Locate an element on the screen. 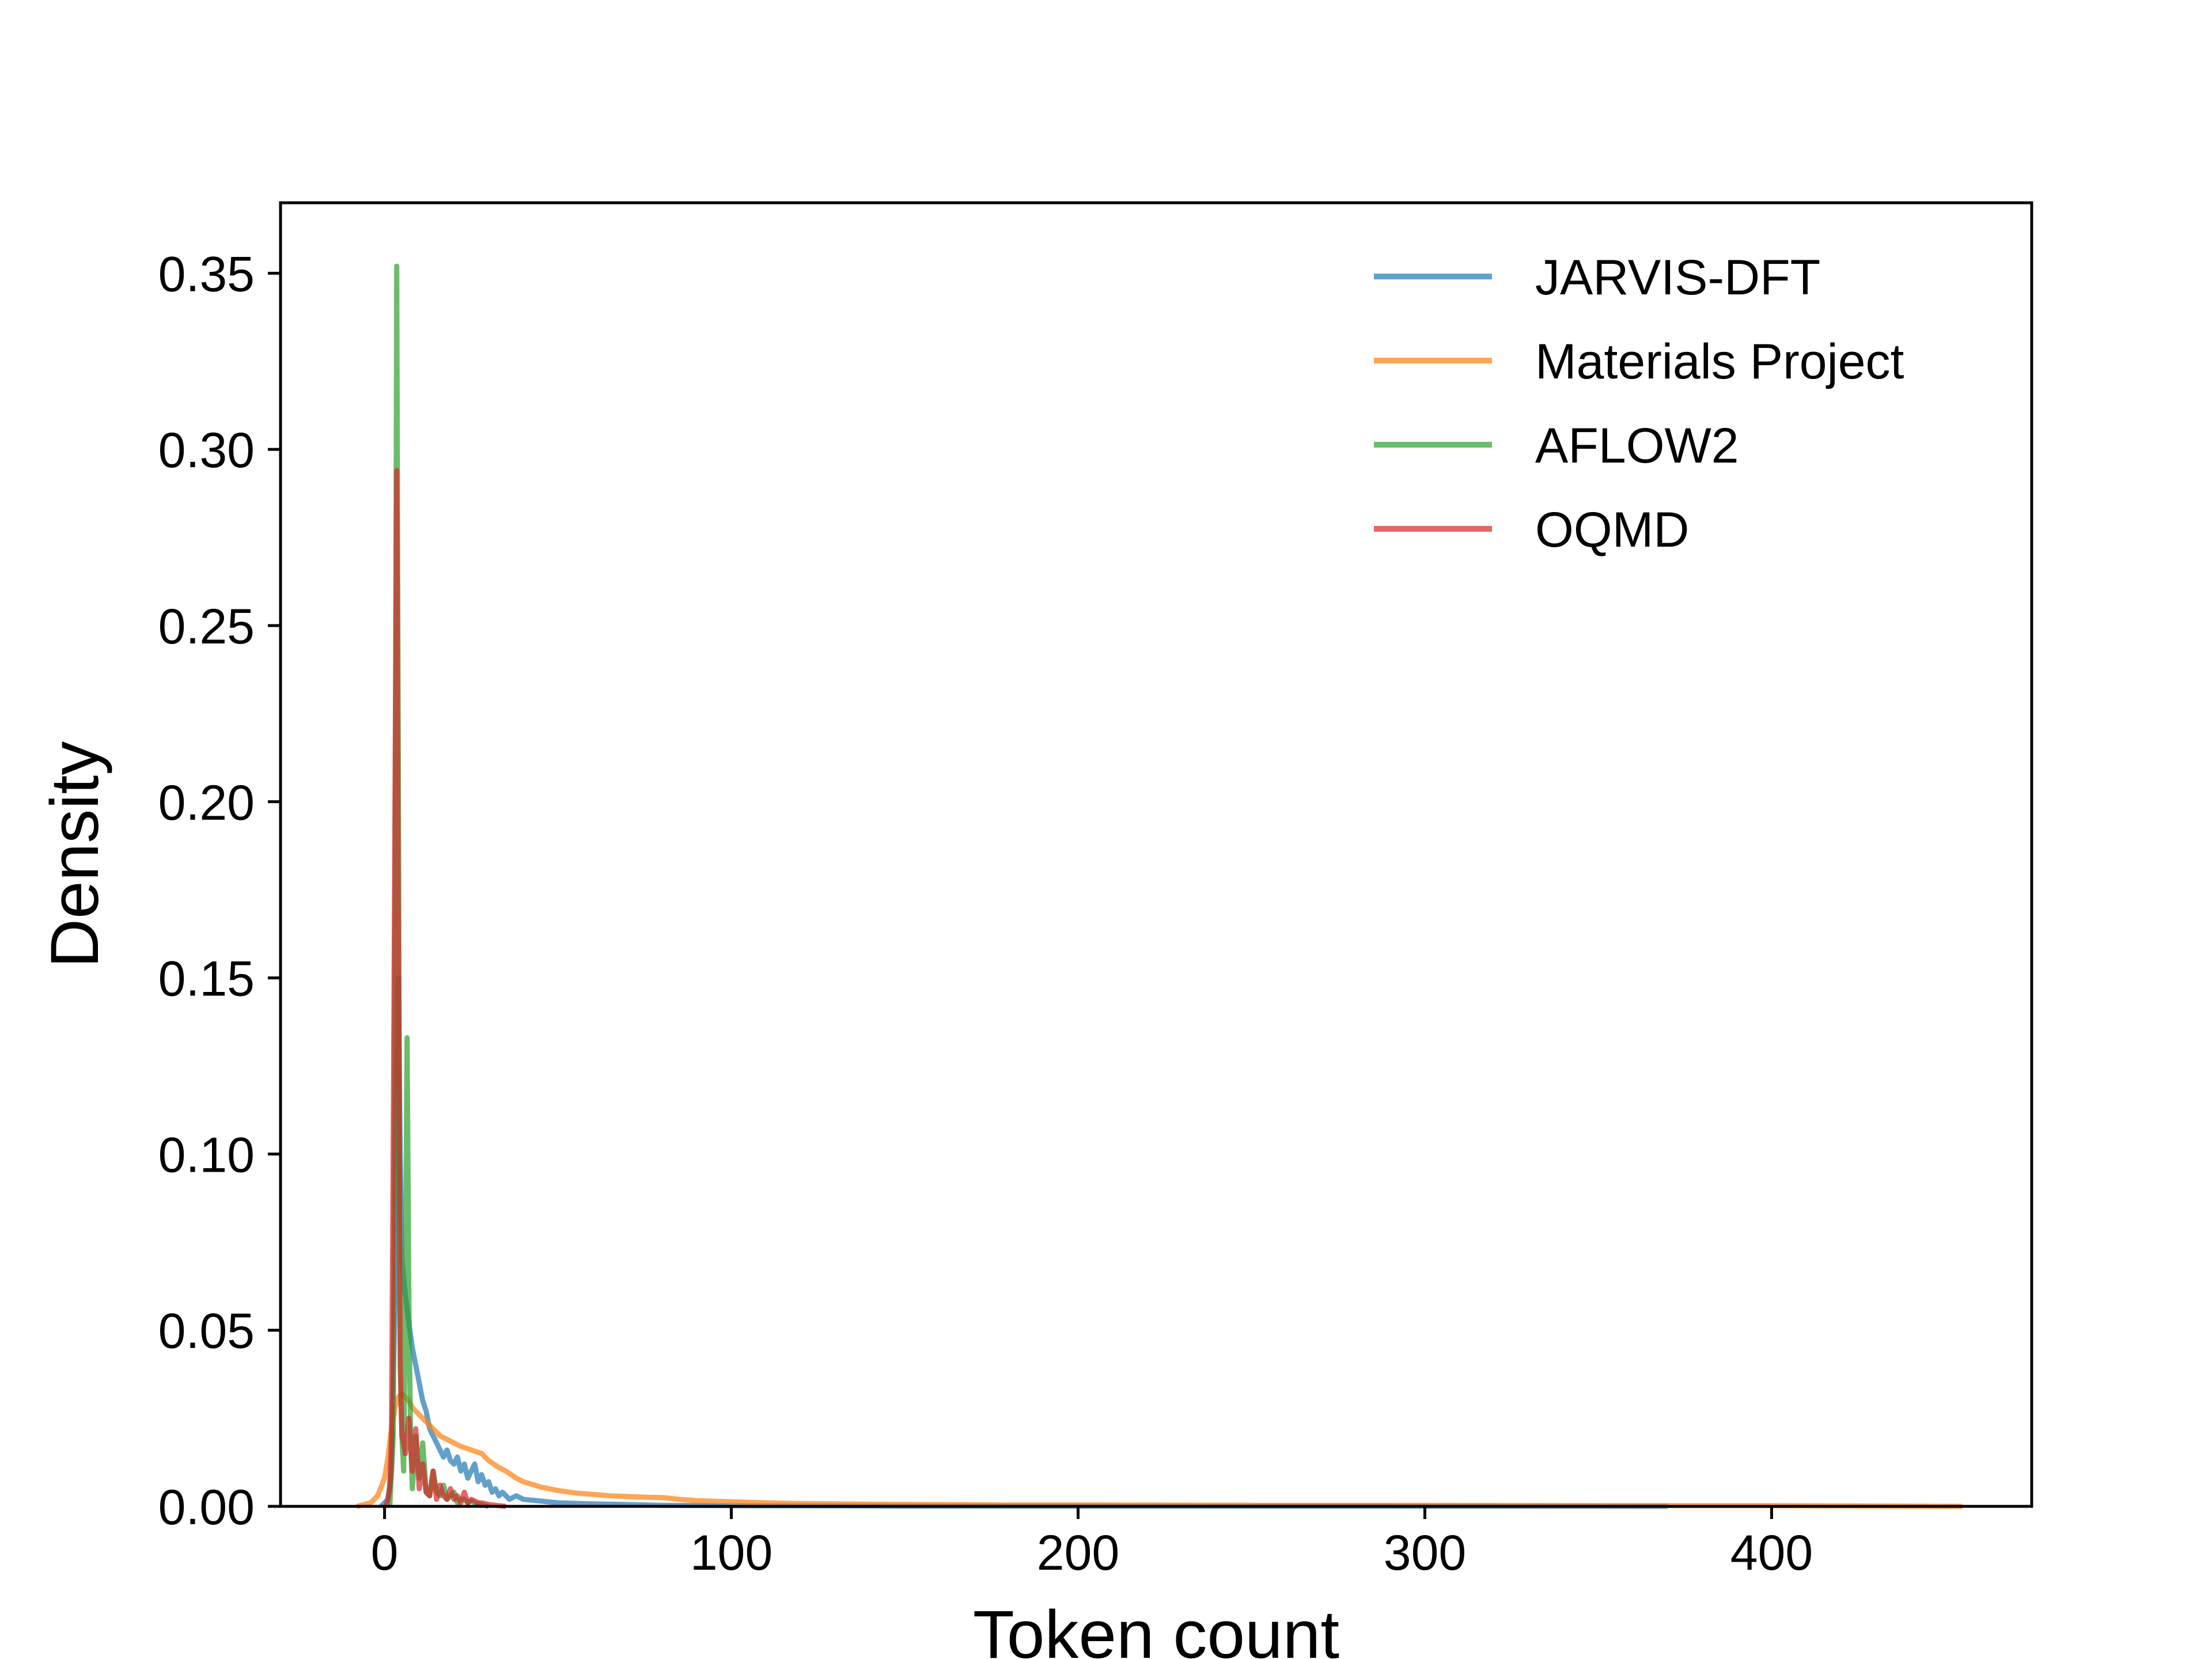  y-tick-label: 0.00 is located at coordinates (206, 1507).